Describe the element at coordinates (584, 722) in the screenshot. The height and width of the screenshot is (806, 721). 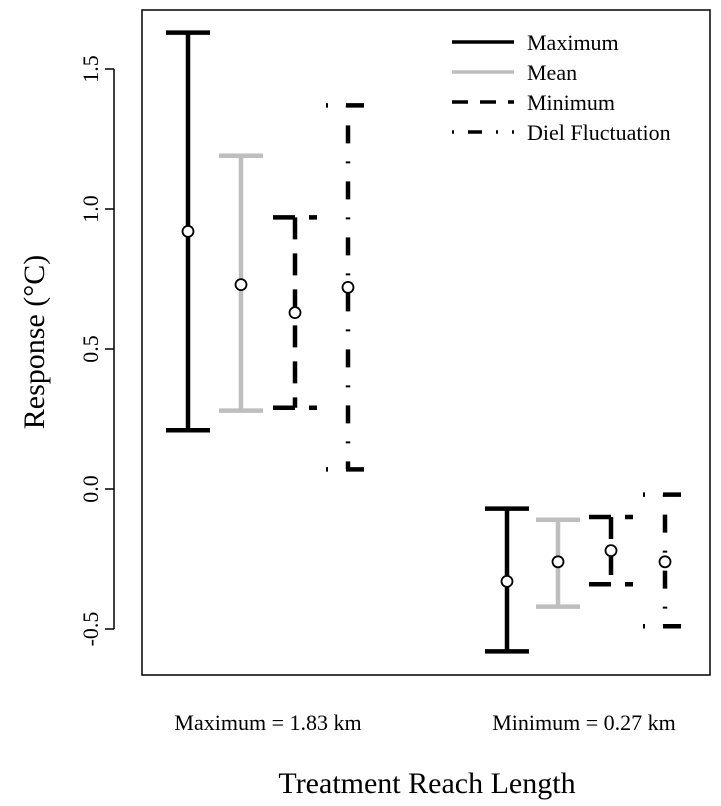
I see `x-category-label: Minimum = 0.27 km` at that location.